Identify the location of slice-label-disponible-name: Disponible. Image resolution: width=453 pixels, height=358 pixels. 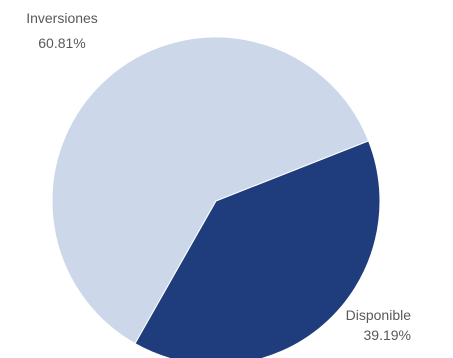
(379, 315).